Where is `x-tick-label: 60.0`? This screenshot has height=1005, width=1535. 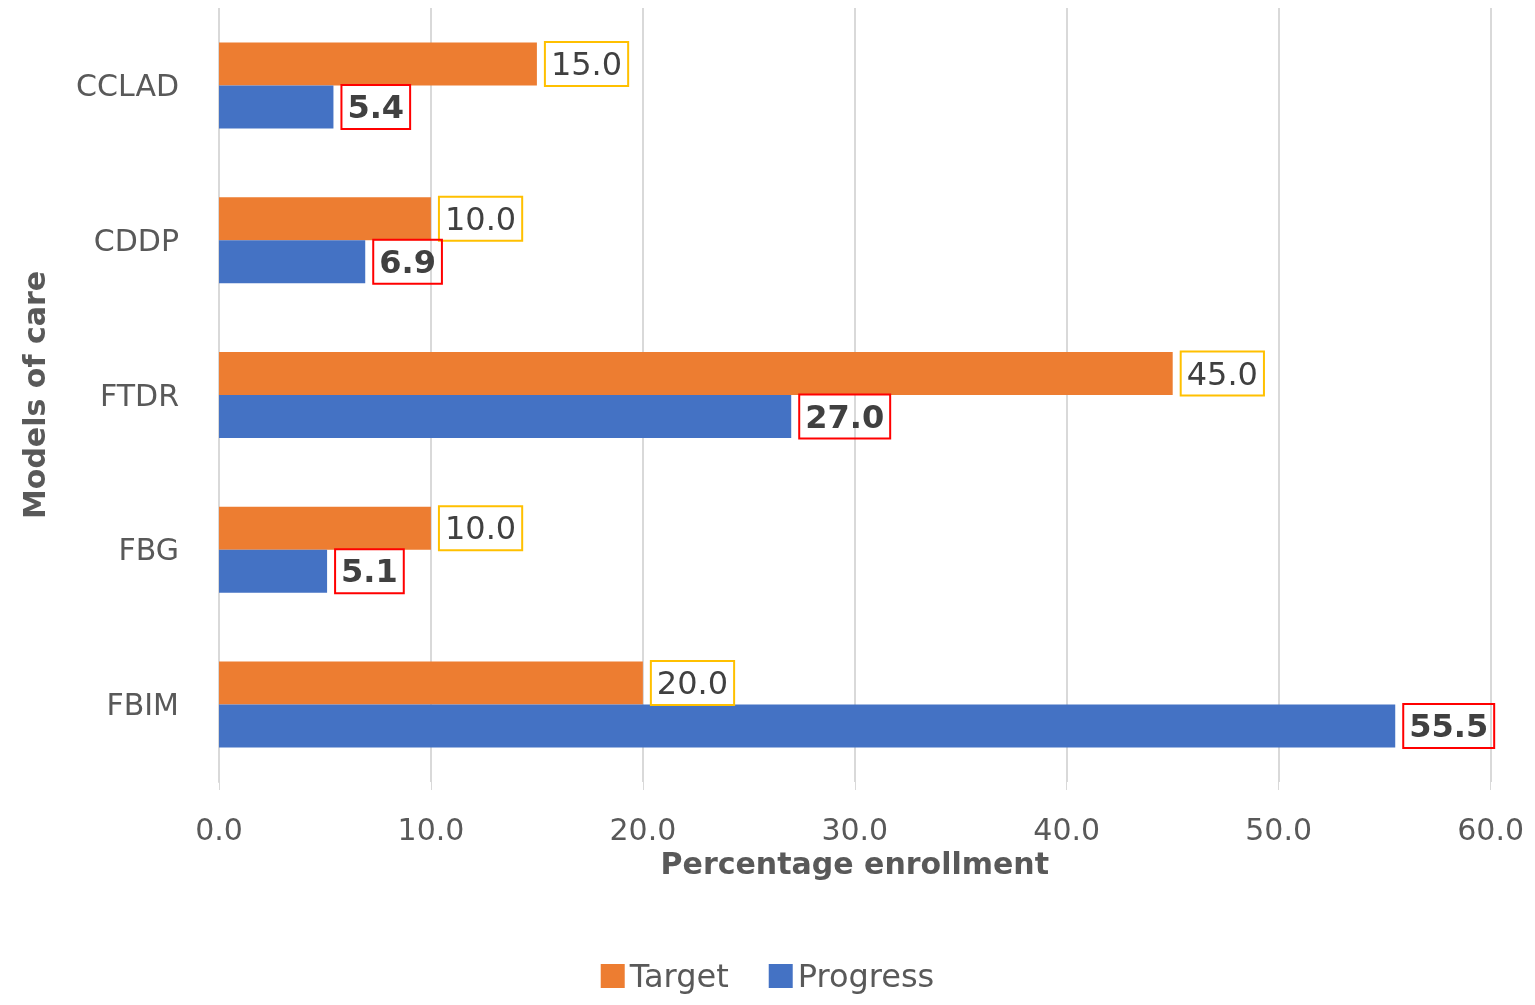 x-tick-label: 60.0 is located at coordinates (1490, 829).